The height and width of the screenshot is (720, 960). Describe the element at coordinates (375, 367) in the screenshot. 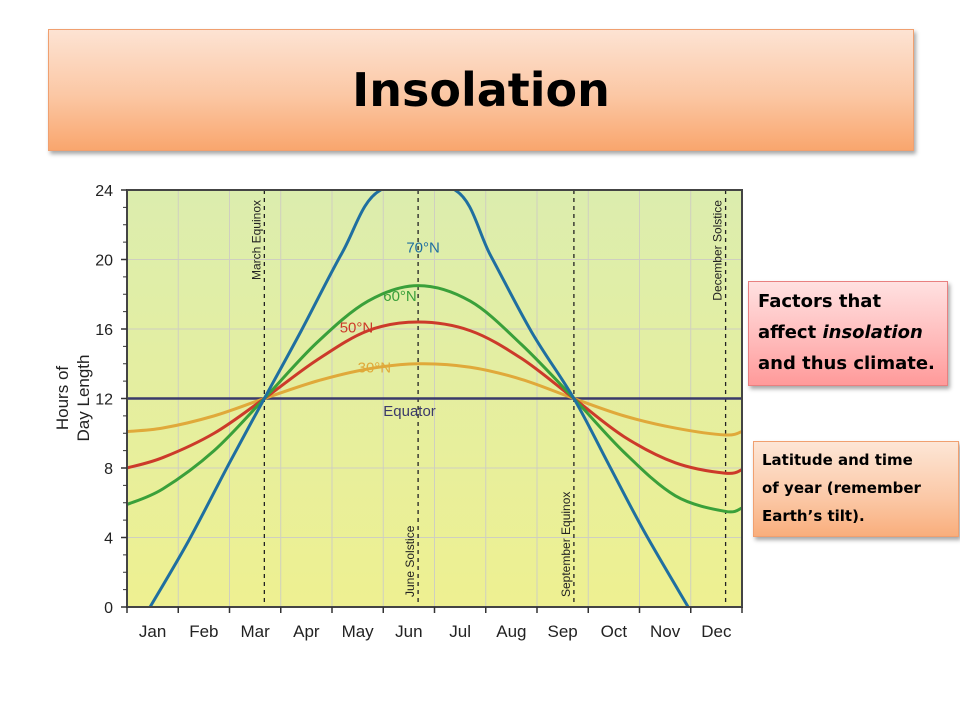

I see `series-label: 30°N` at that location.